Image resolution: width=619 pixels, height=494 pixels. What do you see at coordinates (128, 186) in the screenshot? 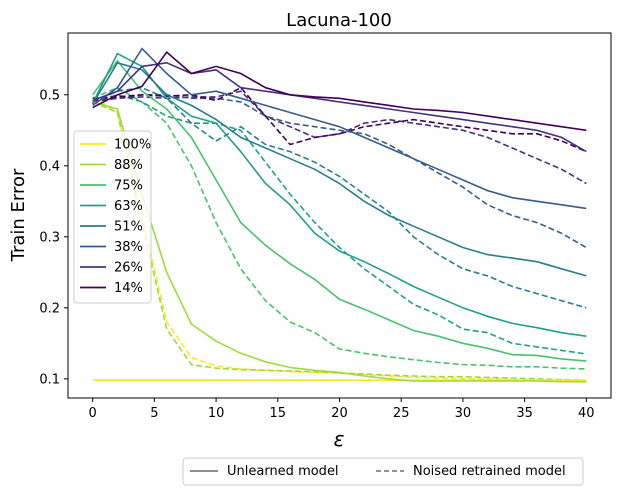
I see `series-legend-label-75%: 75%` at bounding box center [128, 186].